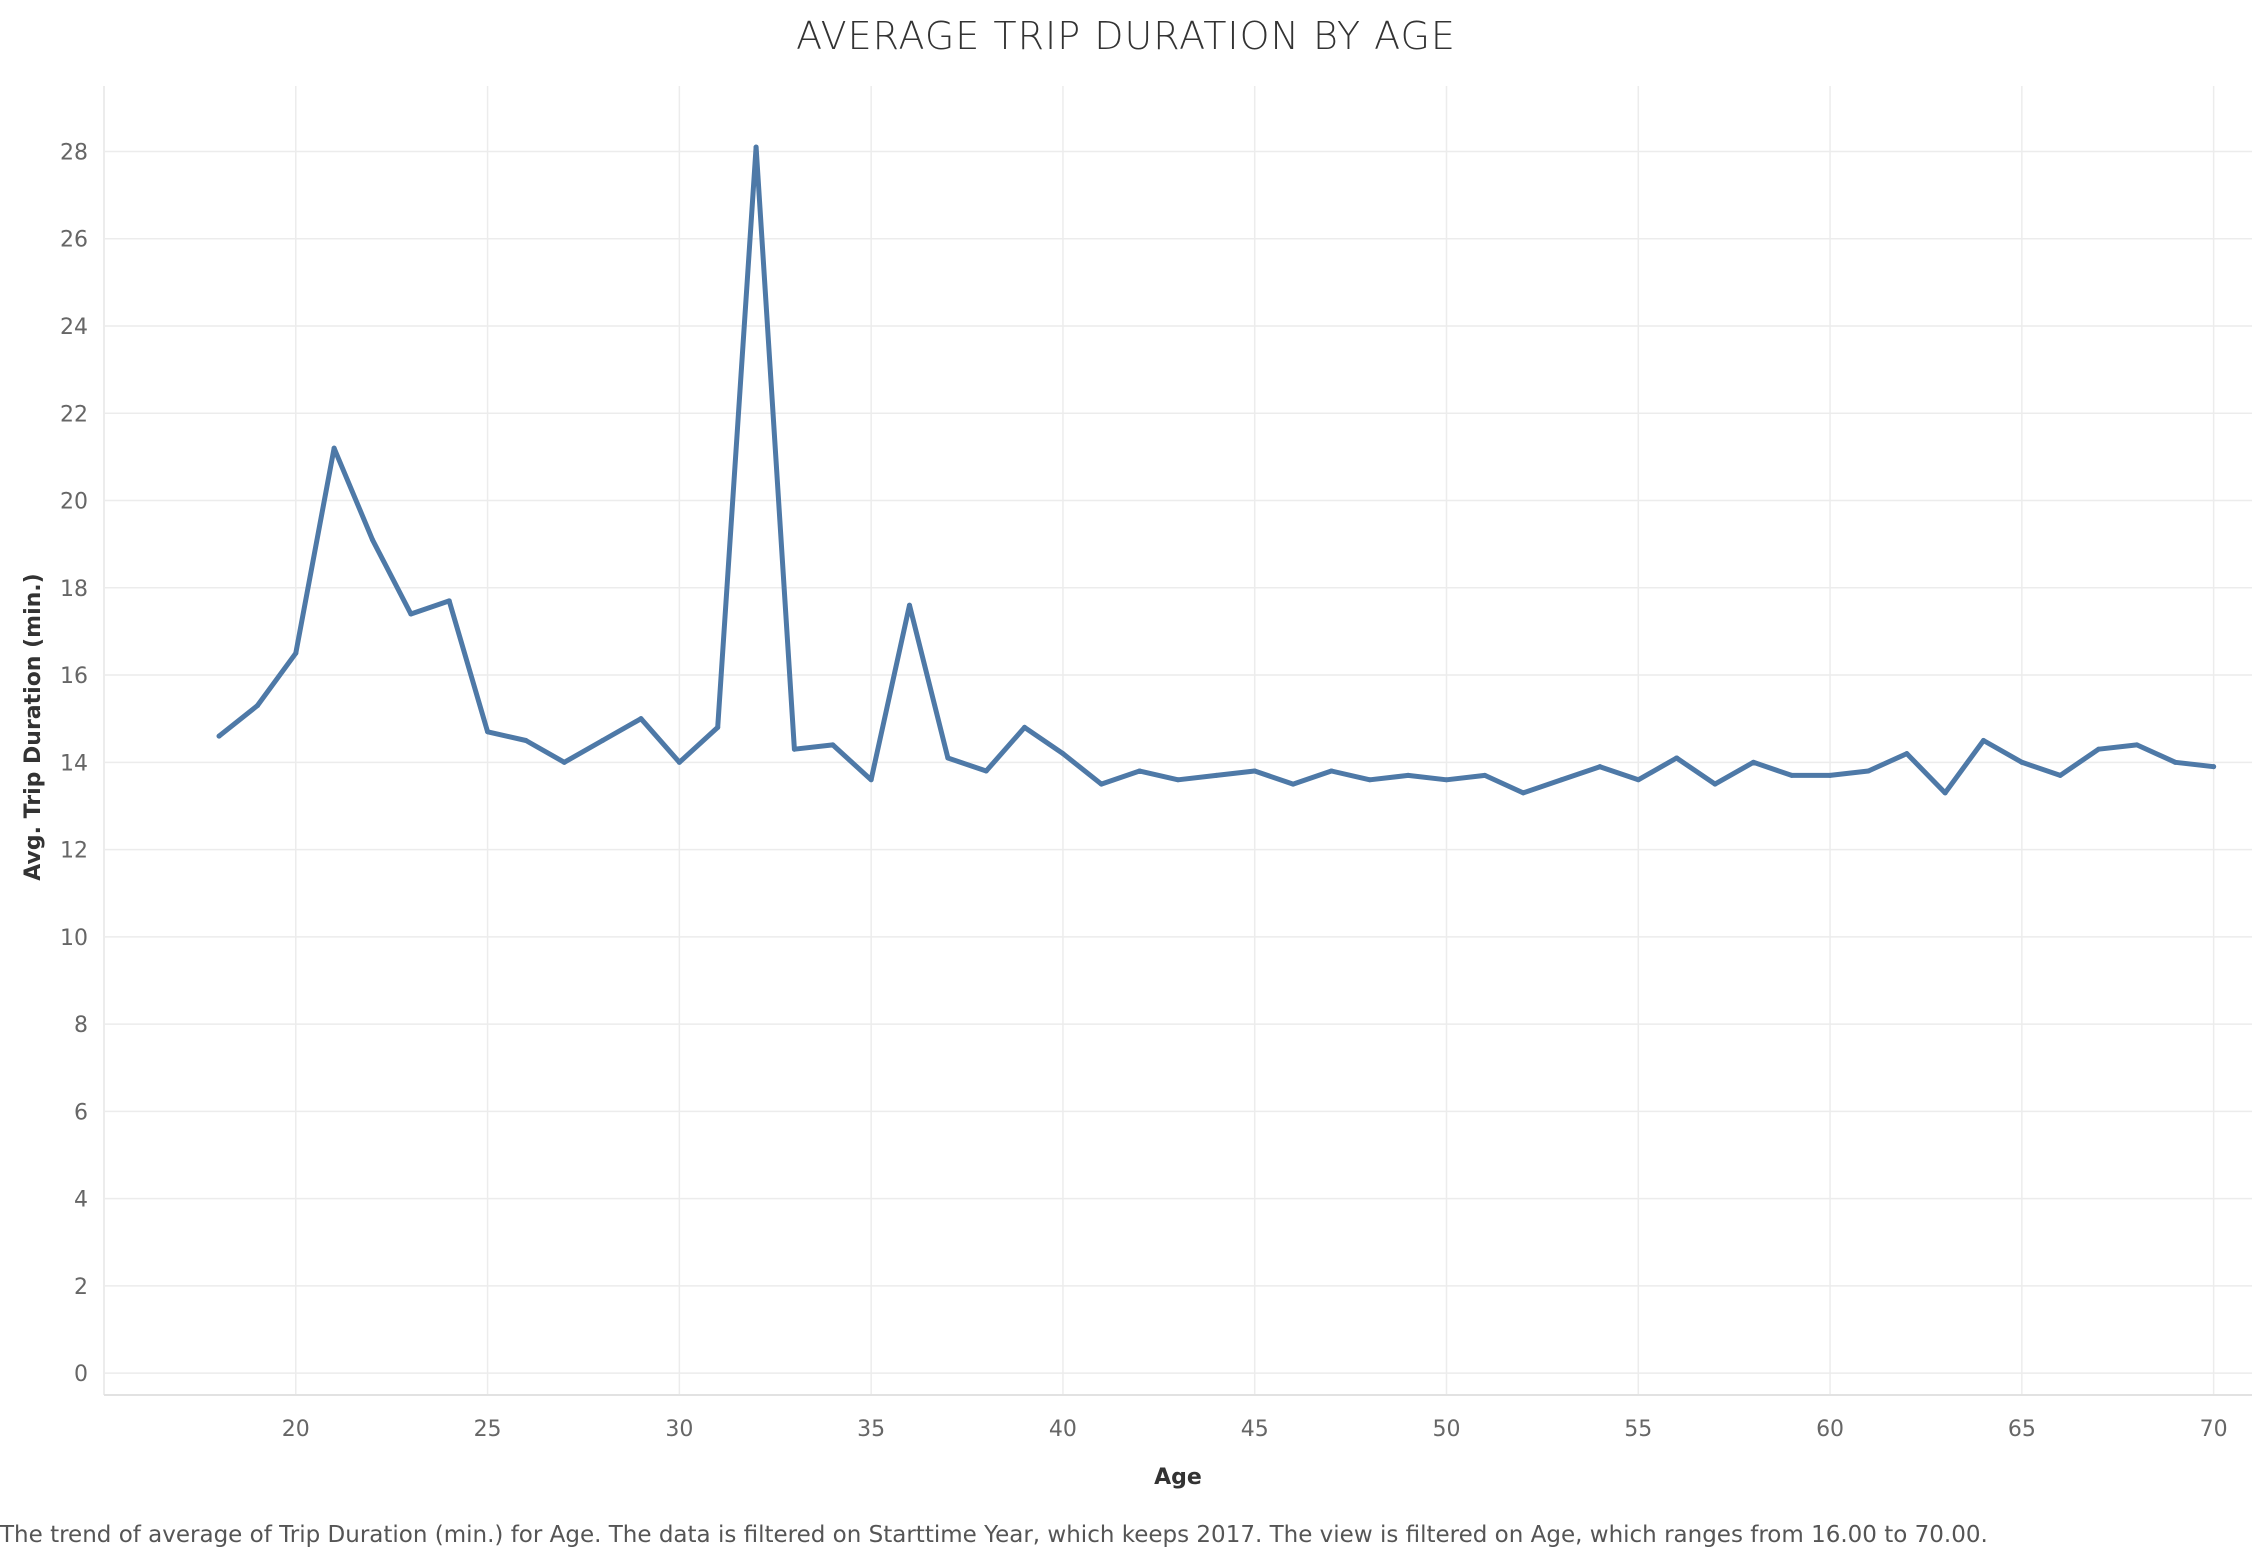 The width and height of the screenshot is (2252, 1556). What do you see at coordinates (1447, 1429) in the screenshot?
I see `x-tick-label: 50` at bounding box center [1447, 1429].